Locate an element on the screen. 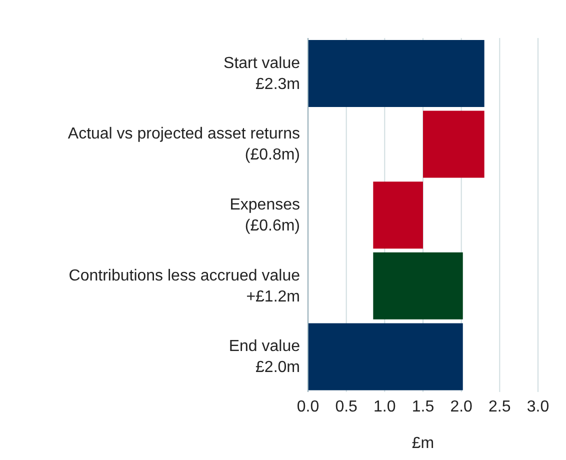 This screenshot has width=566, height=460. y-tick-label: End value £2.0m is located at coordinates (264, 357).